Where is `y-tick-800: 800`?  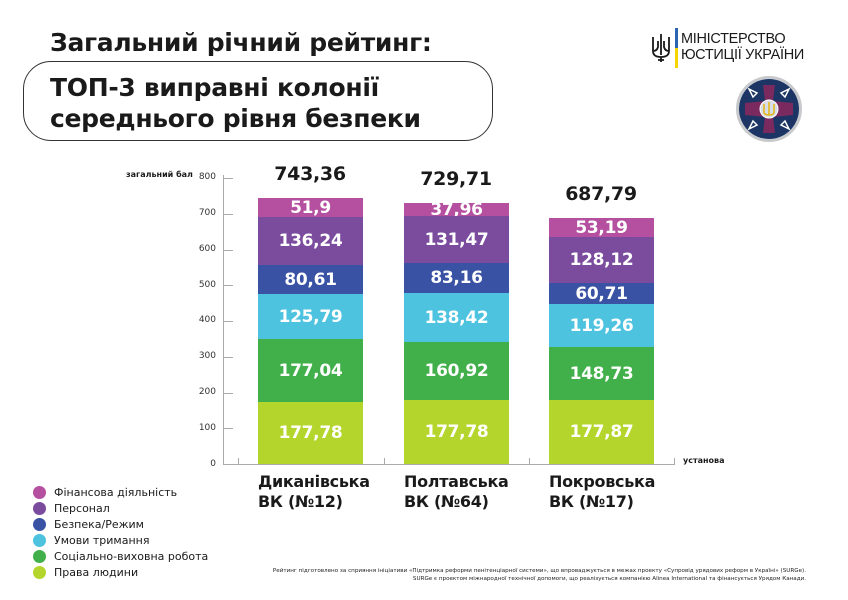
y-tick-800: 800 is located at coordinates (207, 177).